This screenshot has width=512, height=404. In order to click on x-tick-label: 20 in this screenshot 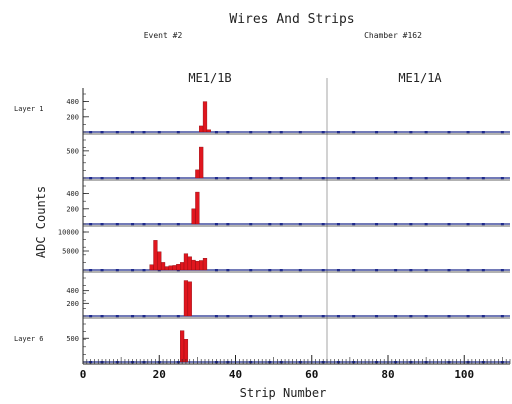, I will do `click(159, 374)`.